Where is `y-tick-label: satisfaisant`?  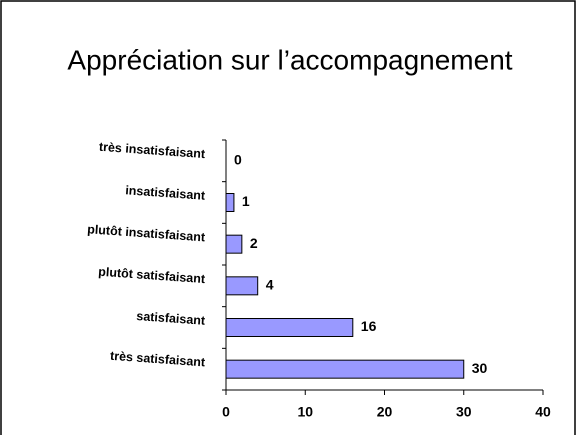 y-tick-label: satisfaisant is located at coordinates (171, 318).